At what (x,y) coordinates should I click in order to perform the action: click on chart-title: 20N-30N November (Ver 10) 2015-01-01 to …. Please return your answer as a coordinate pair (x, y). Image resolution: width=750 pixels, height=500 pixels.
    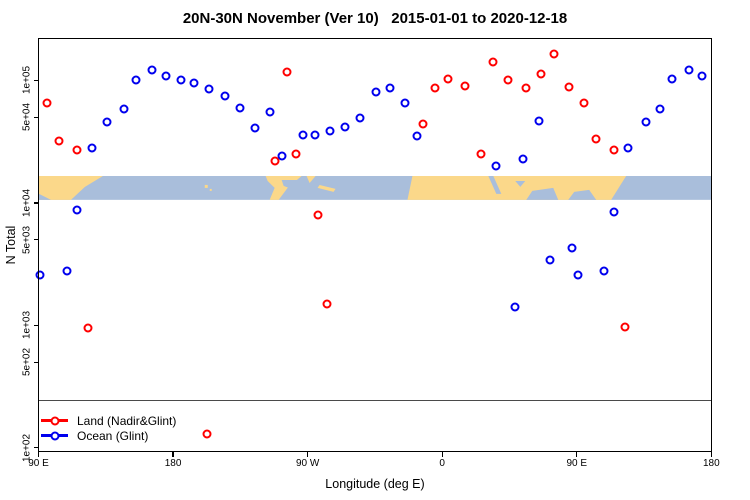
    Looking at the image, I should click on (375, 18).